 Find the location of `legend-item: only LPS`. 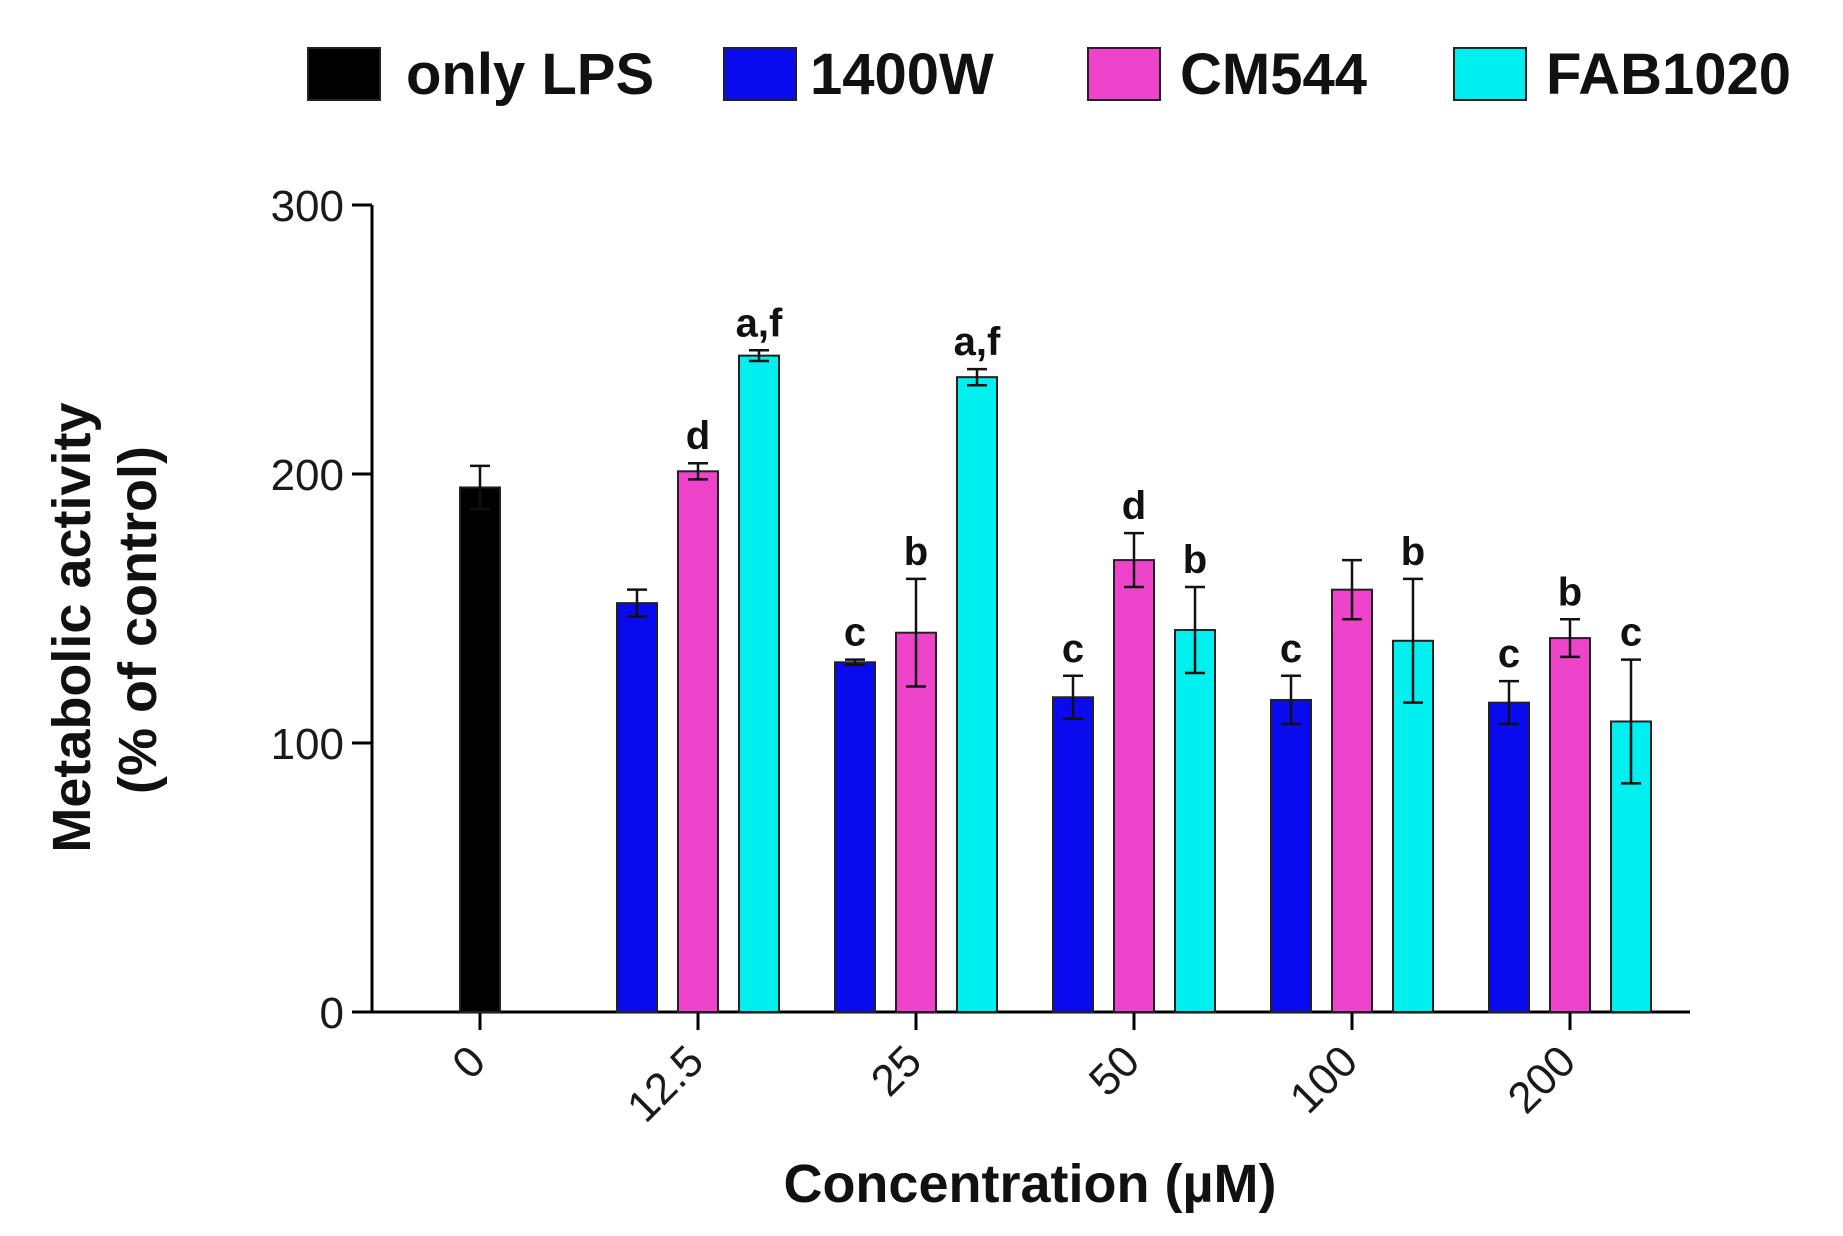

legend-item: only LPS is located at coordinates (480, 74).